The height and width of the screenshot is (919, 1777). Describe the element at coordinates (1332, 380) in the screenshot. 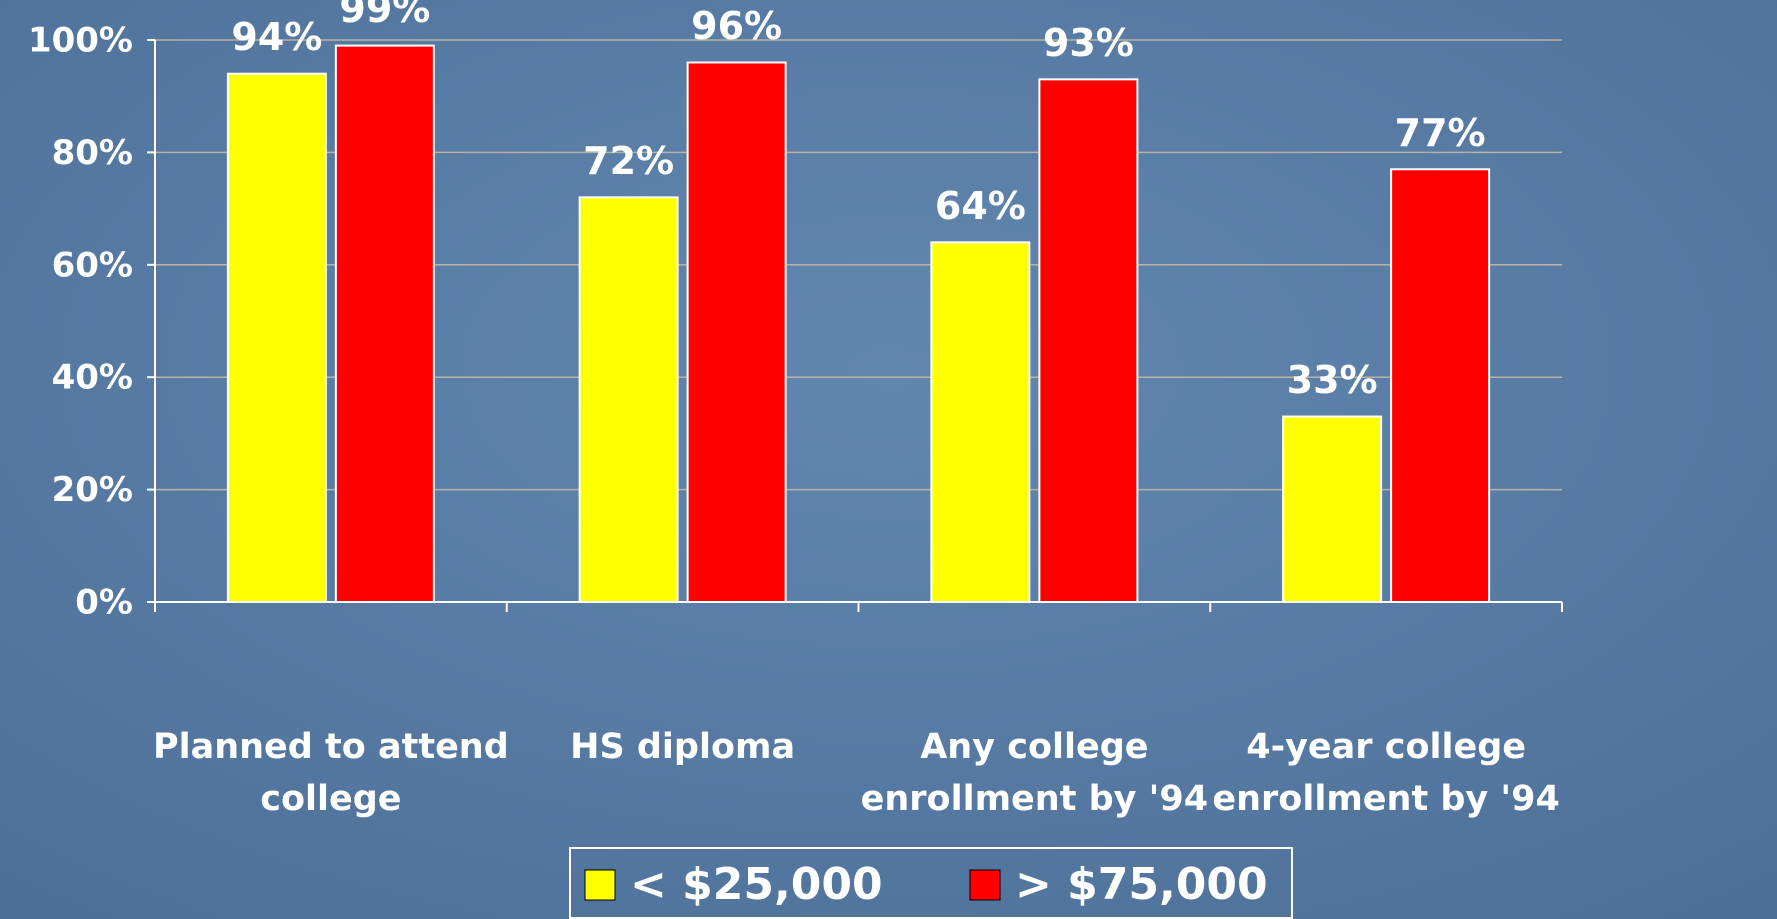

I see `value-label: 33%` at that location.